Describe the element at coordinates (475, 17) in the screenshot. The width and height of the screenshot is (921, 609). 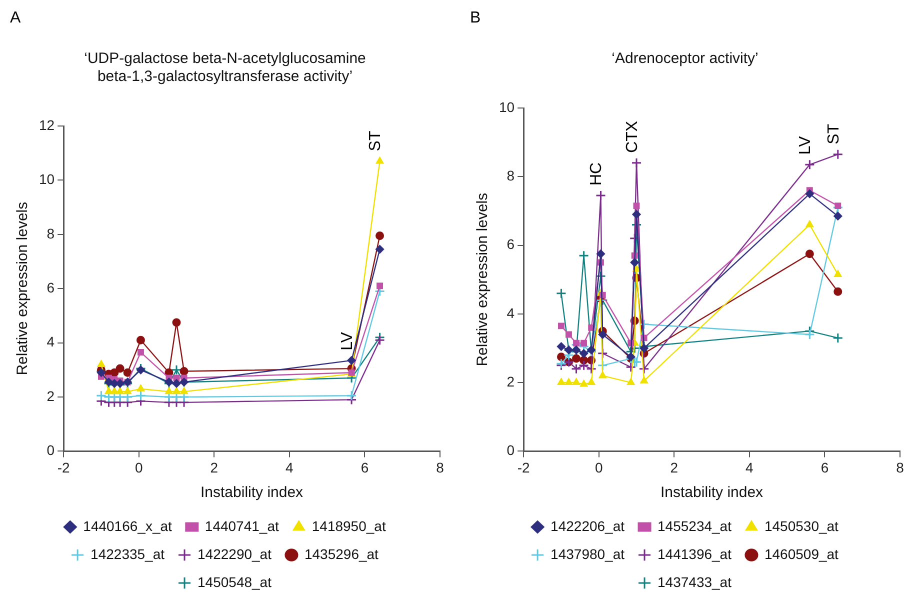
I see `text: B` at that location.